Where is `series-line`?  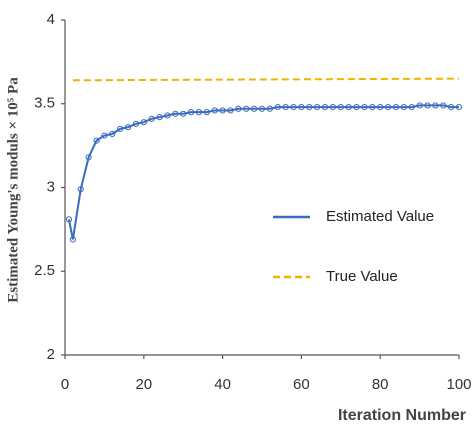 series-line is located at coordinates (266, 79).